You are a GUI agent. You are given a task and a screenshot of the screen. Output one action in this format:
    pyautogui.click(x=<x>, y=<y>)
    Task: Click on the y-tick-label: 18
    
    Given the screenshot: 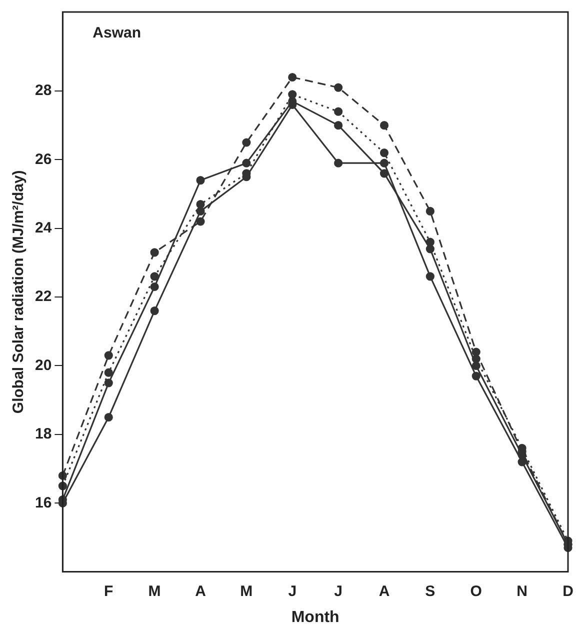 What is the action you would take?
    pyautogui.click(x=43, y=434)
    